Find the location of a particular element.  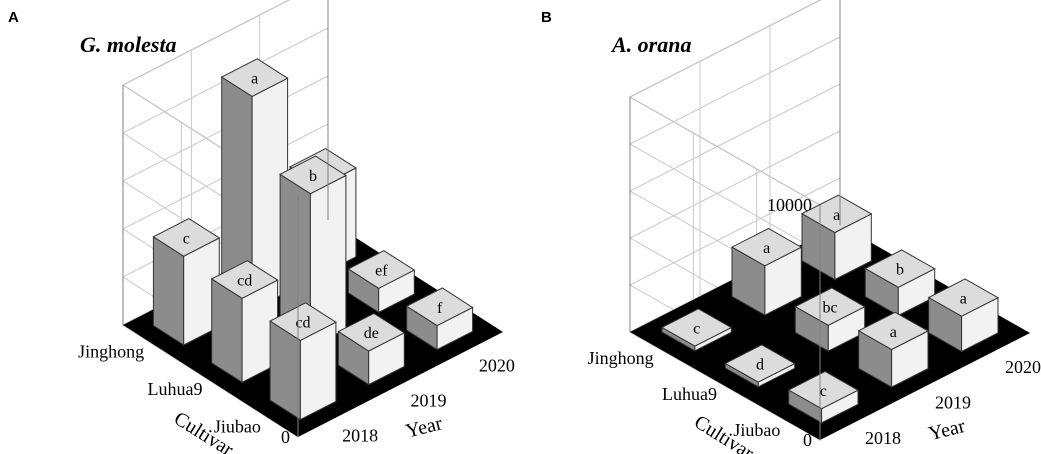

bar-significance-label: ef is located at coordinates (381, 271).